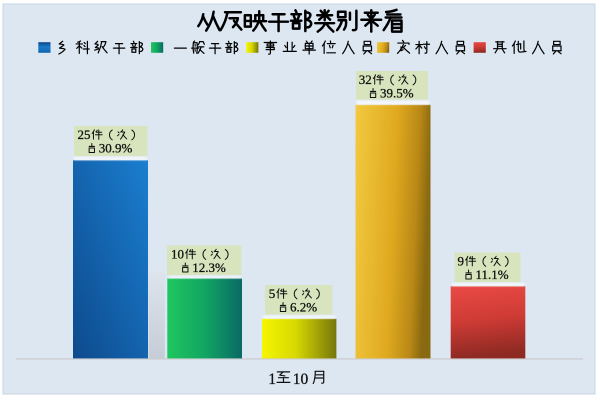  I want to click on svg-text: 12.3%, so click(209, 267).